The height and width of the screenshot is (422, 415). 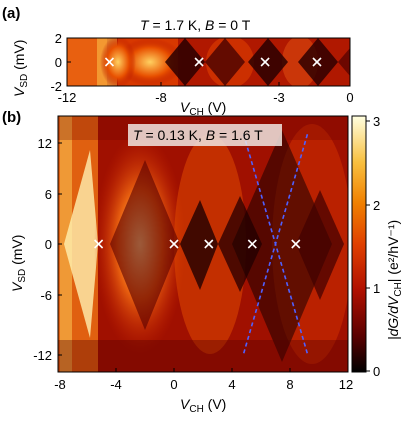 What do you see at coordinates (279, 97) in the screenshot?
I see `panel-a-xtick: -3` at bounding box center [279, 97].